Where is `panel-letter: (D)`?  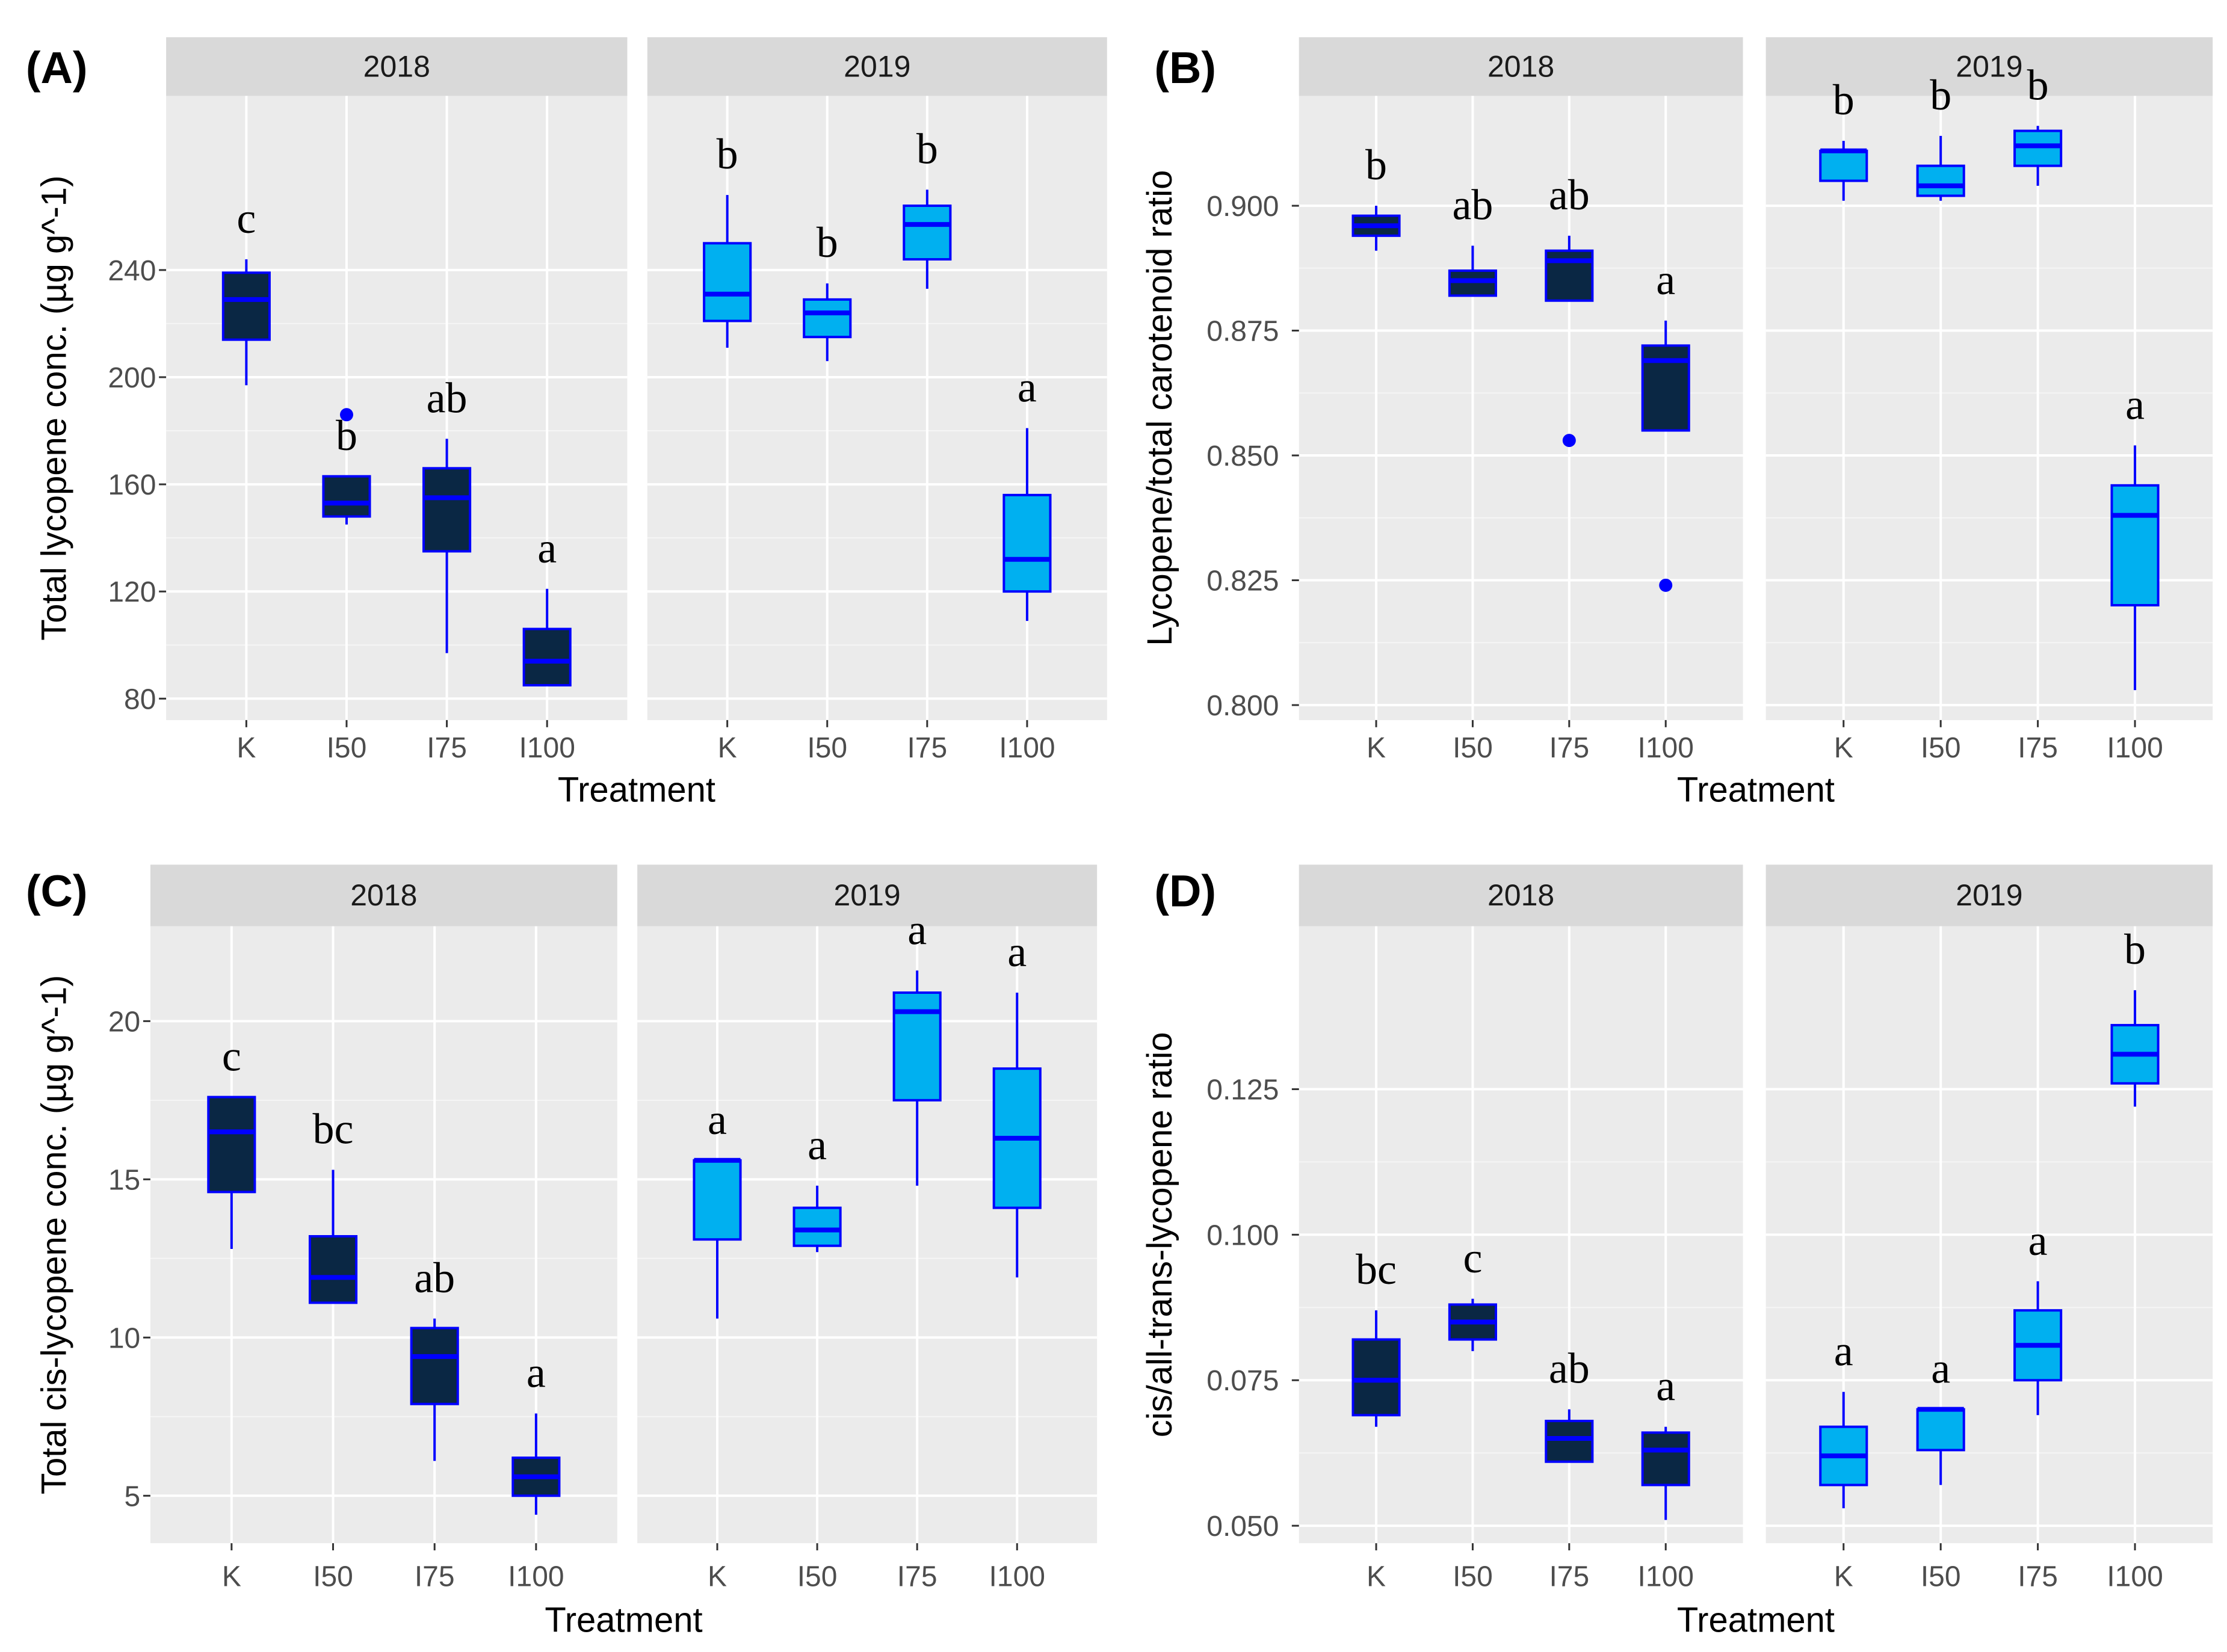
panel-letter: (D) is located at coordinates (1185, 891).